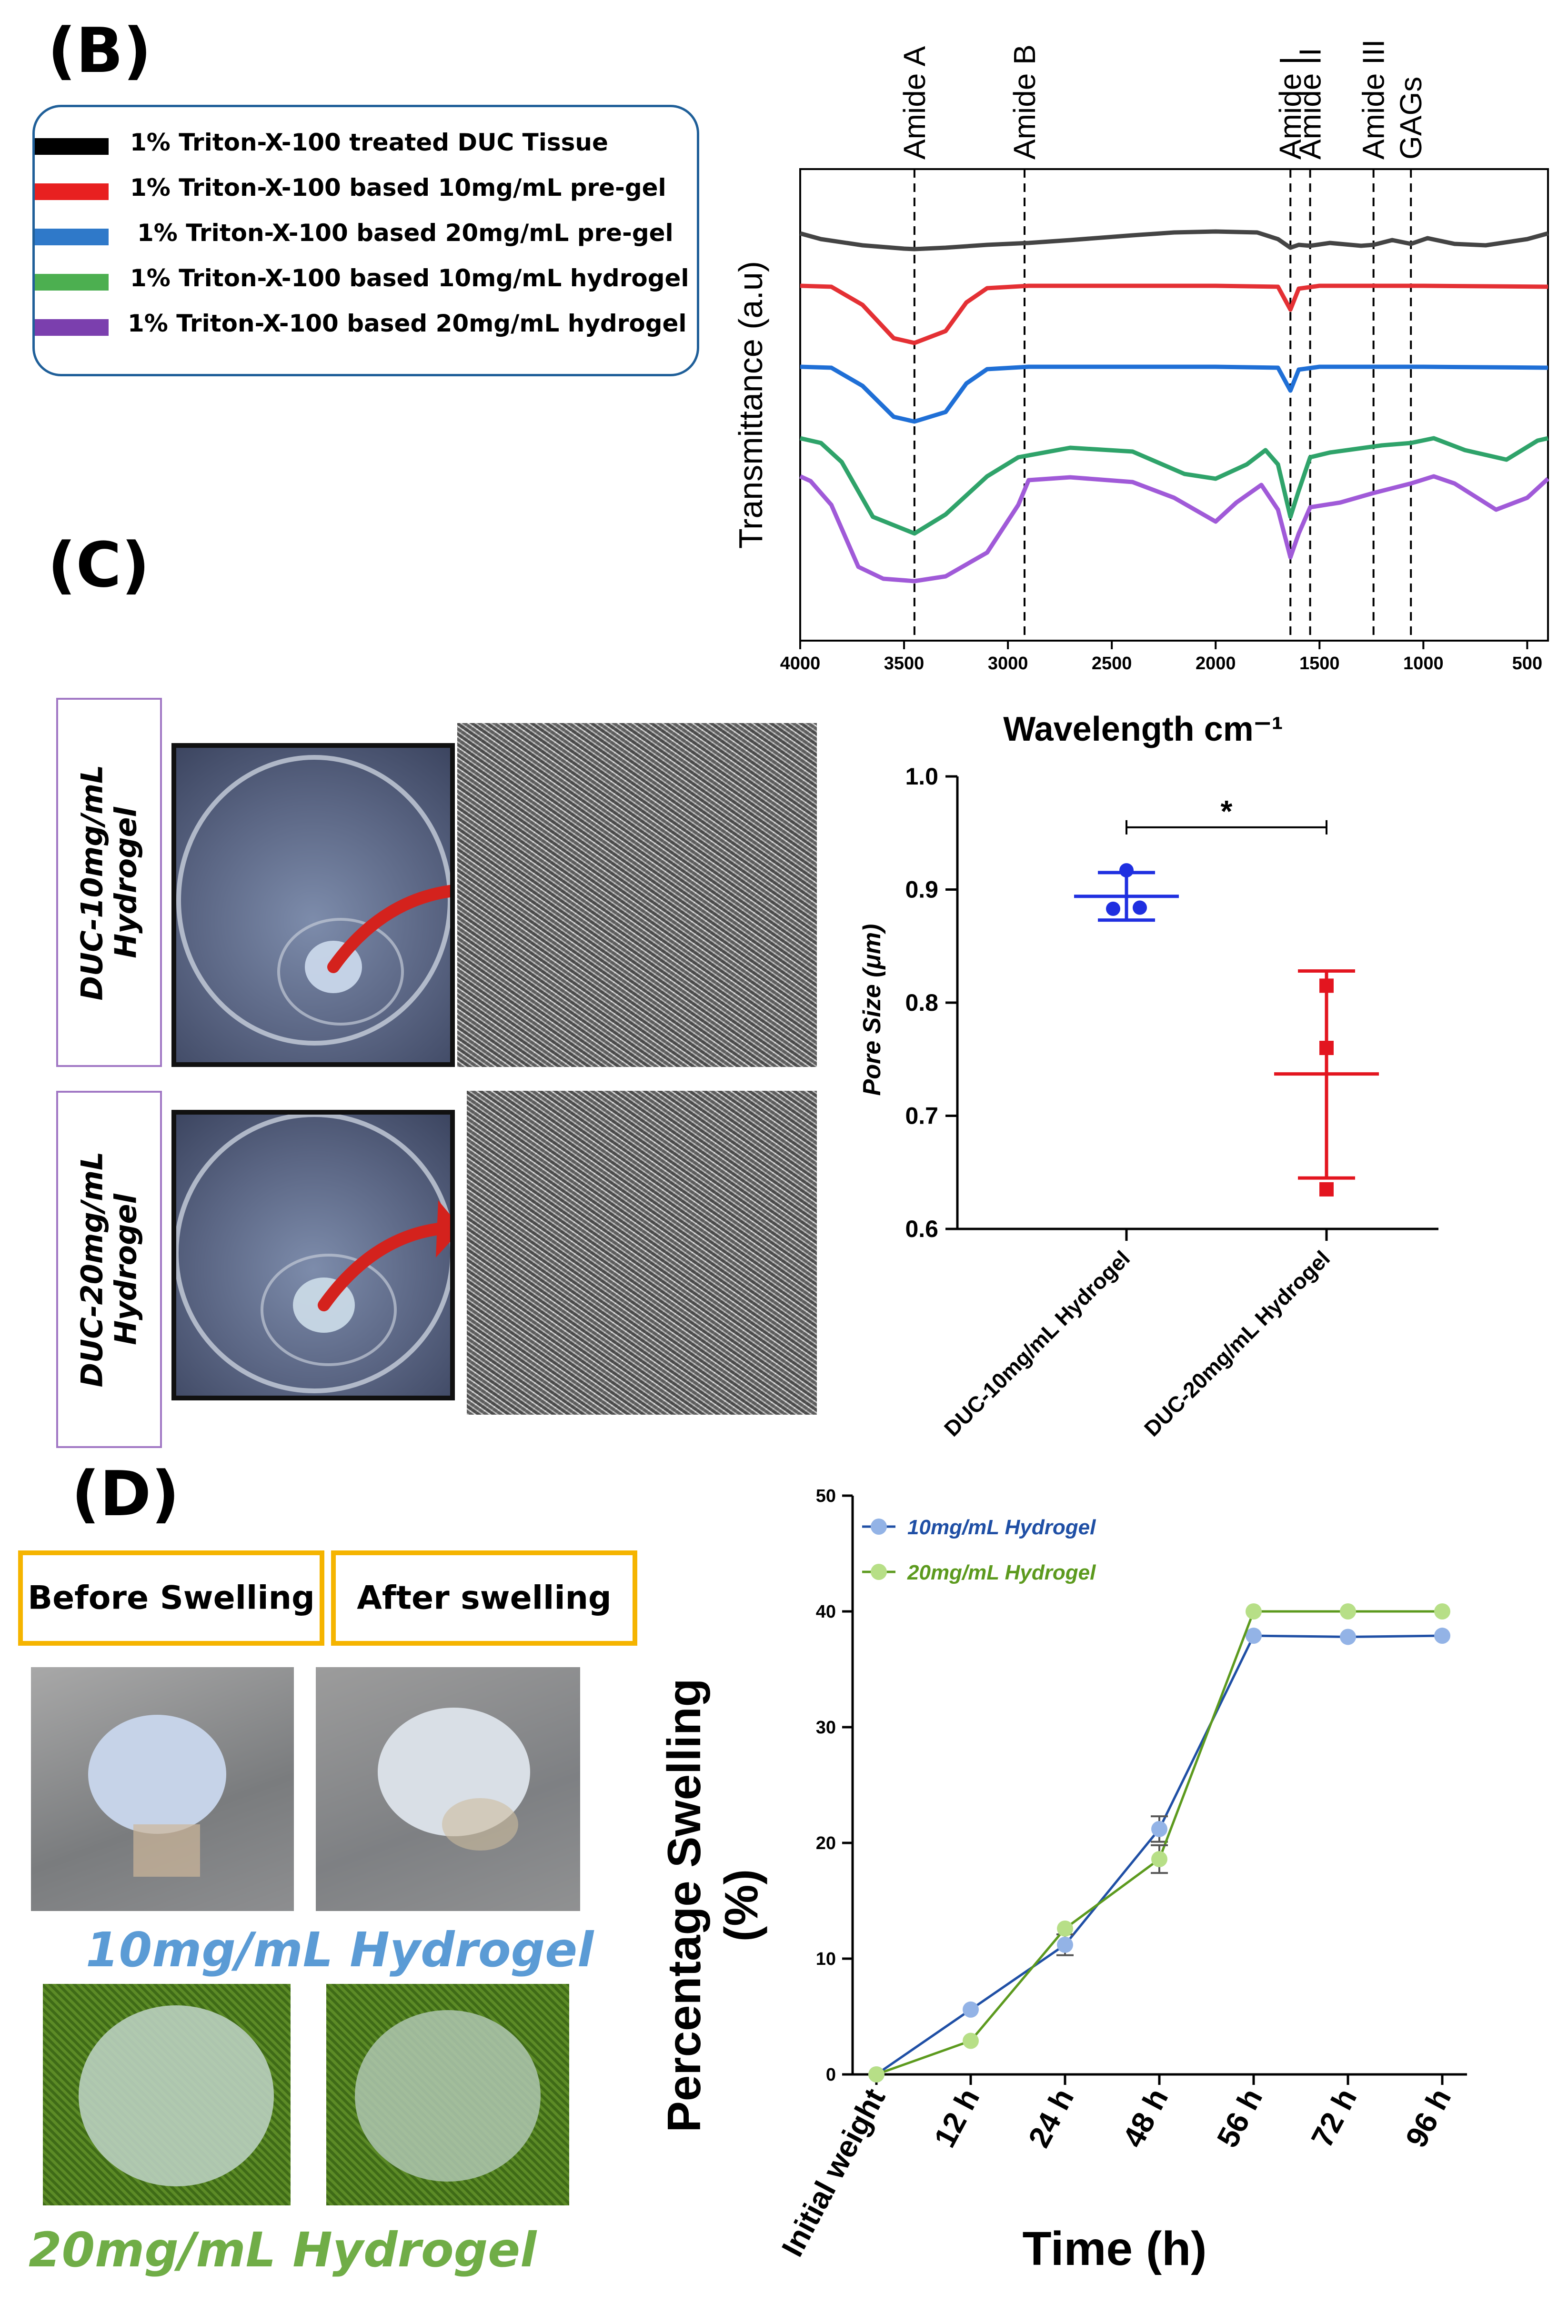 This screenshot has height=2324, width=1568. I want to click on ftir-y-label: Transmittance (a.u), so click(750, 405).